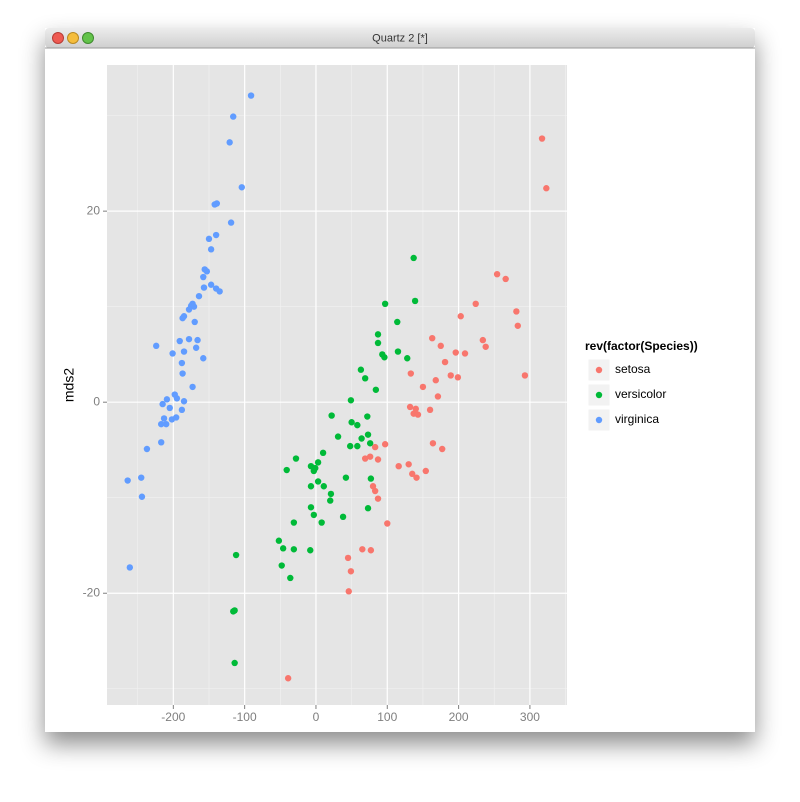 The width and height of the screenshot is (800, 802). Describe the element at coordinates (245, 717) in the screenshot. I see `x-tick-label: -100` at that location.